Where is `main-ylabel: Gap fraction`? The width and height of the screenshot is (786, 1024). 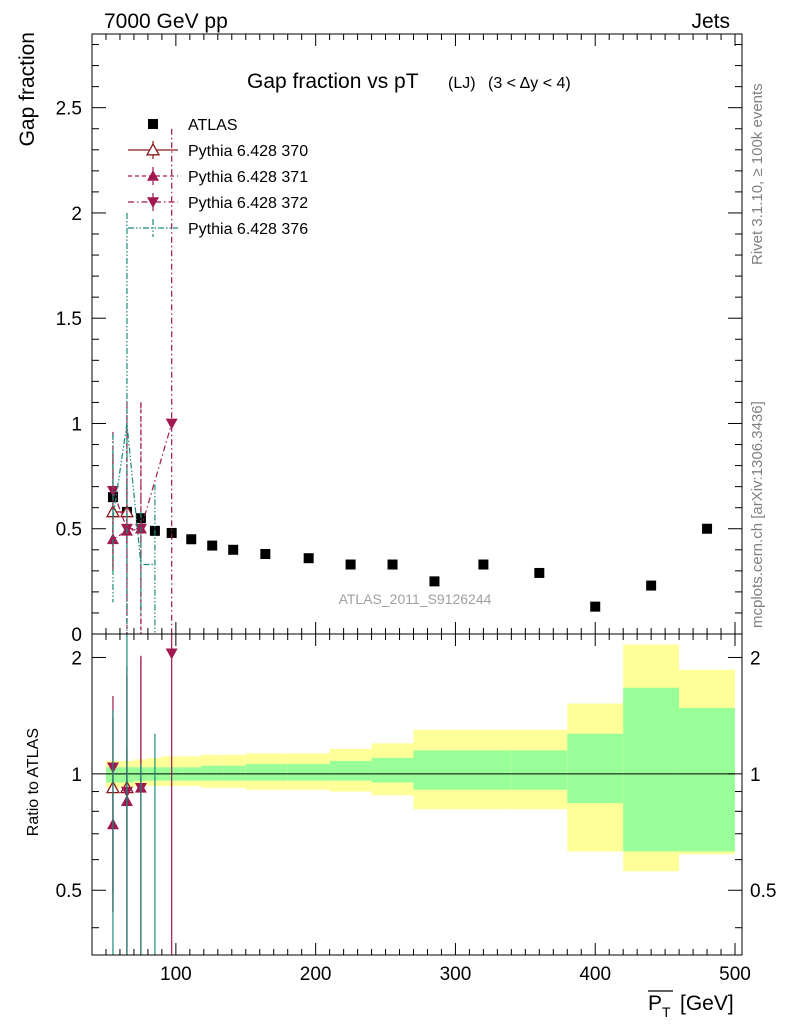
main-ylabel: Gap fraction is located at coordinates (27, 89).